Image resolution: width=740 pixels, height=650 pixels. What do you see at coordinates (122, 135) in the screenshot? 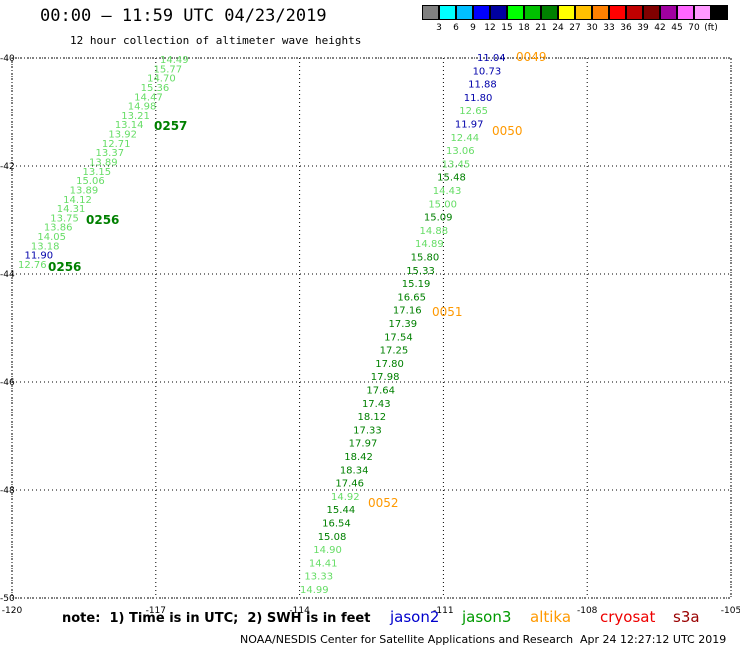
I see `track-a-value: 13.92` at bounding box center [122, 135].